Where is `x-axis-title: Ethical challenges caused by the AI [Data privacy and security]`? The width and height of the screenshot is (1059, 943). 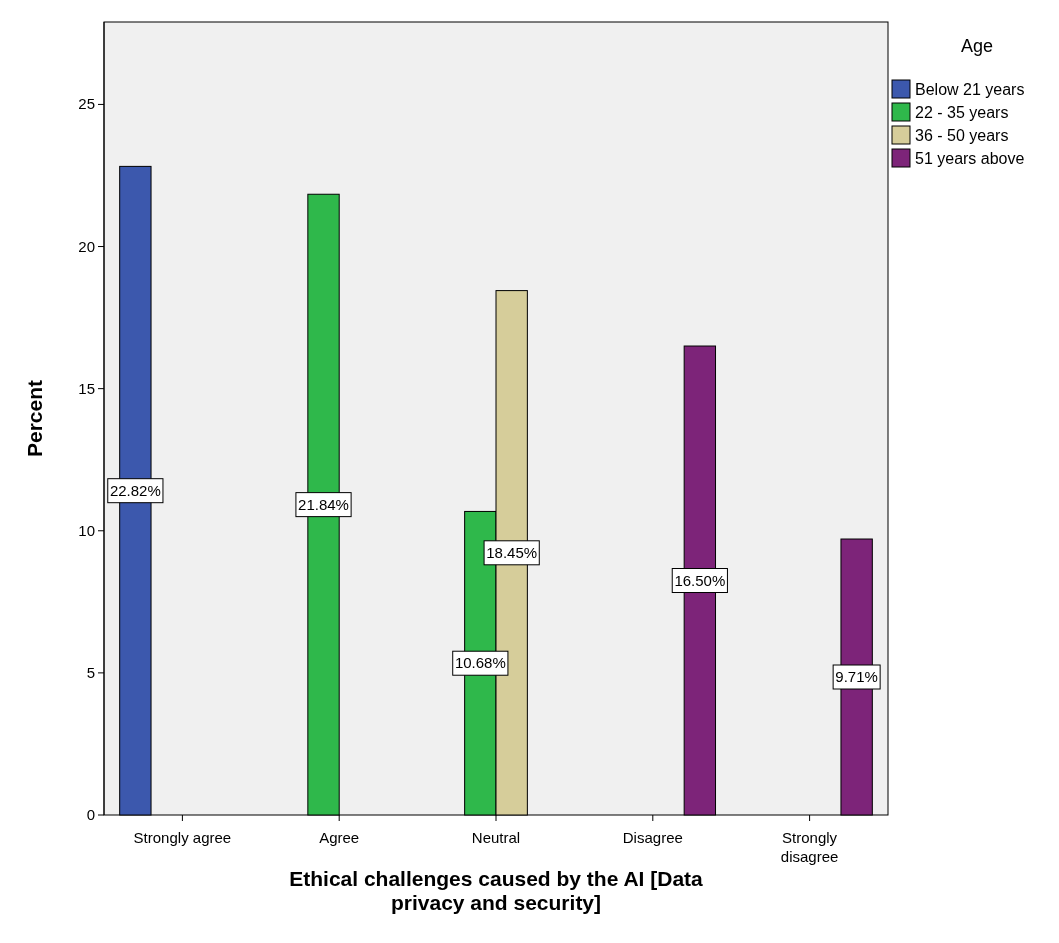
x-axis-title: Ethical challenges caused by the AI [Data privacy and security] is located at coordinates (496, 890).